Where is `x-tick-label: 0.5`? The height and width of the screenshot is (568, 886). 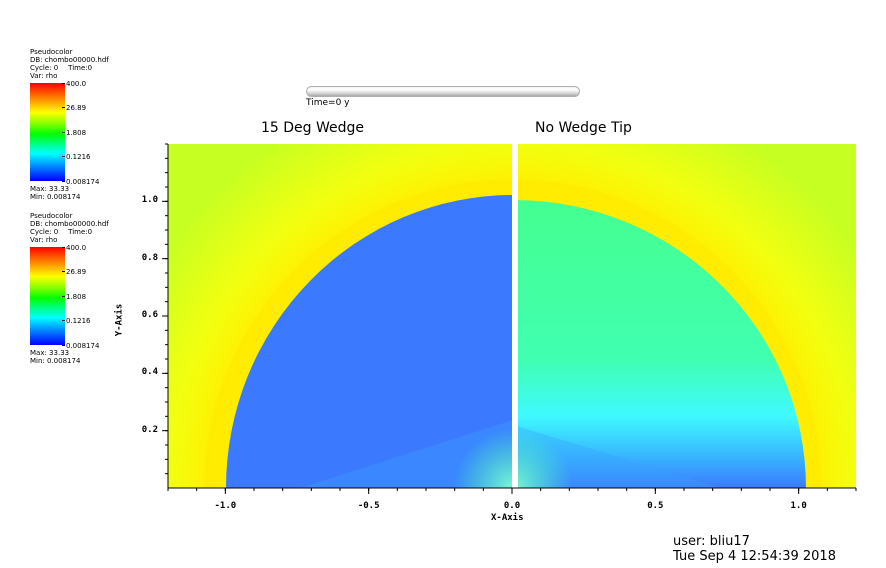
x-tick-label: 0.5 is located at coordinates (655, 506).